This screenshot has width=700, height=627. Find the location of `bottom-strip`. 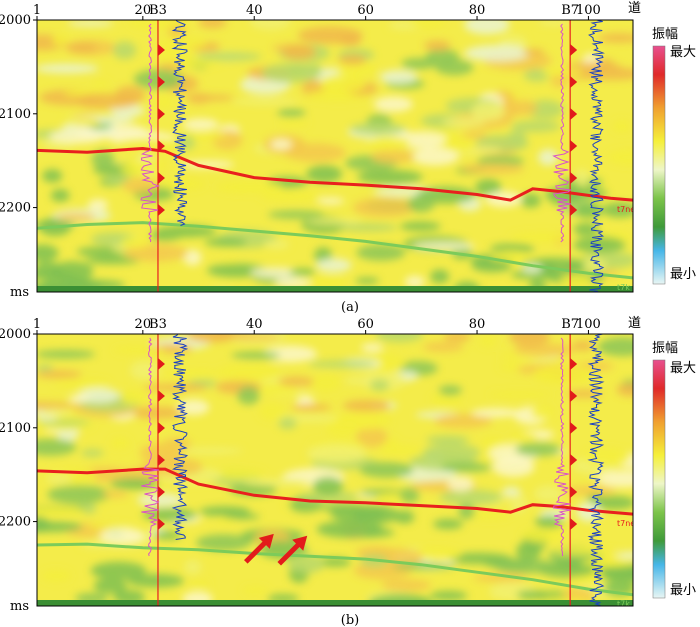

bottom-strip is located at coordinates (335, 289).